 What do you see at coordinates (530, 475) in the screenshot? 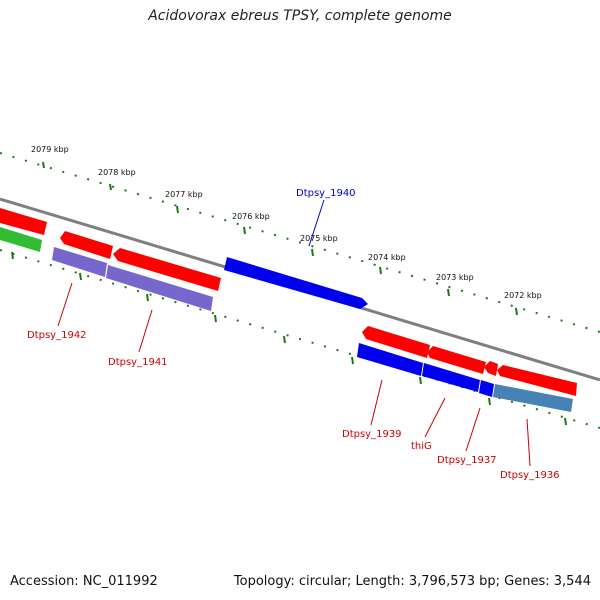
I see `label-dtpsy-1936: Dtpsy_1936` at bounding box center [530, 475].